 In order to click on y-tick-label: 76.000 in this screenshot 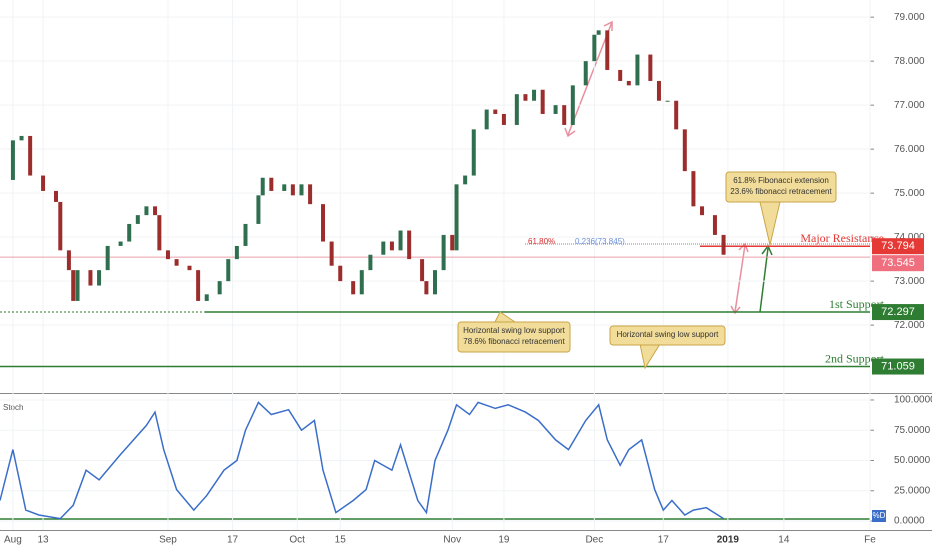, I will do `click(909, 149)`.